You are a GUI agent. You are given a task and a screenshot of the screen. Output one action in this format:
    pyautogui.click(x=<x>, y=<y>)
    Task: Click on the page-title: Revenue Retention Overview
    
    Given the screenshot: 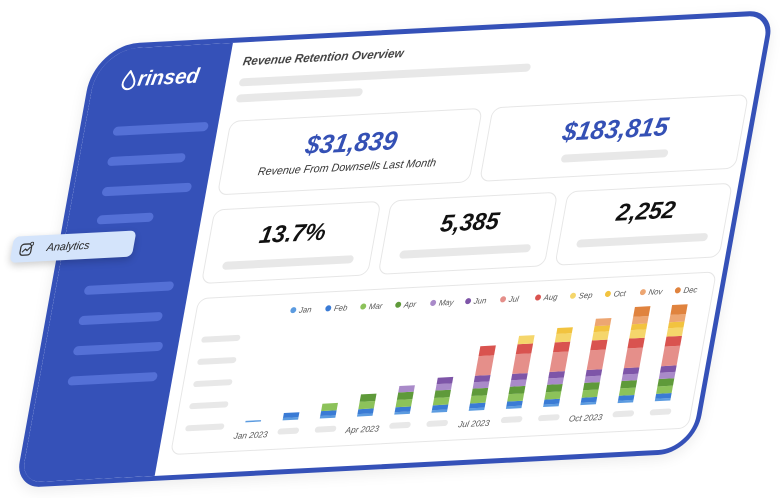 What is the action you would take?
    pyautogui.click(x=323, y=57)
    